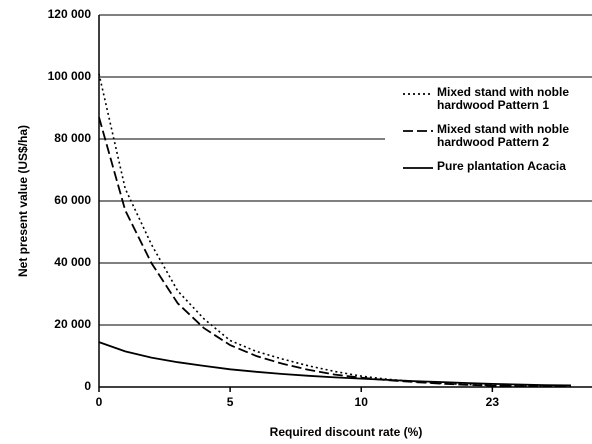 The height and width of the screenshot is (444, 592). I want to click on y-axis-label: Net present value (US$/ha), so click(23, 201).